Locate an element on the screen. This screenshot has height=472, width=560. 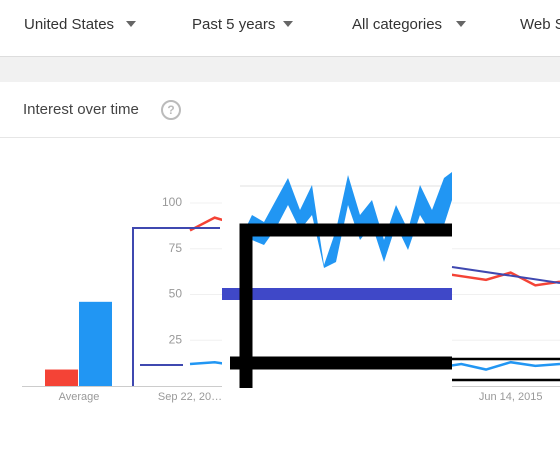
card-title: Interest over time is located at coordinates (81, 109).